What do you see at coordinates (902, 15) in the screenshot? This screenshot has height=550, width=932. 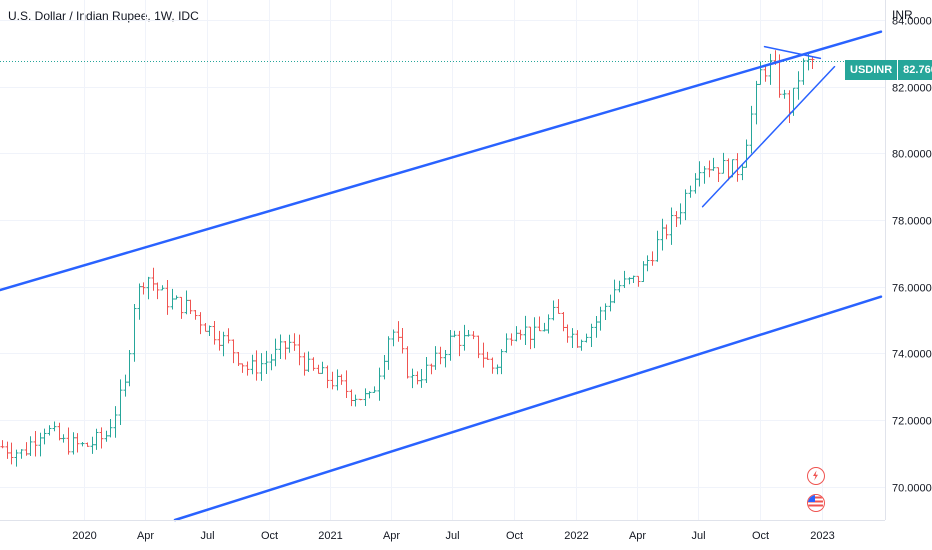 I see `price-axis-unit: INR` at bounding box center [902, 15].